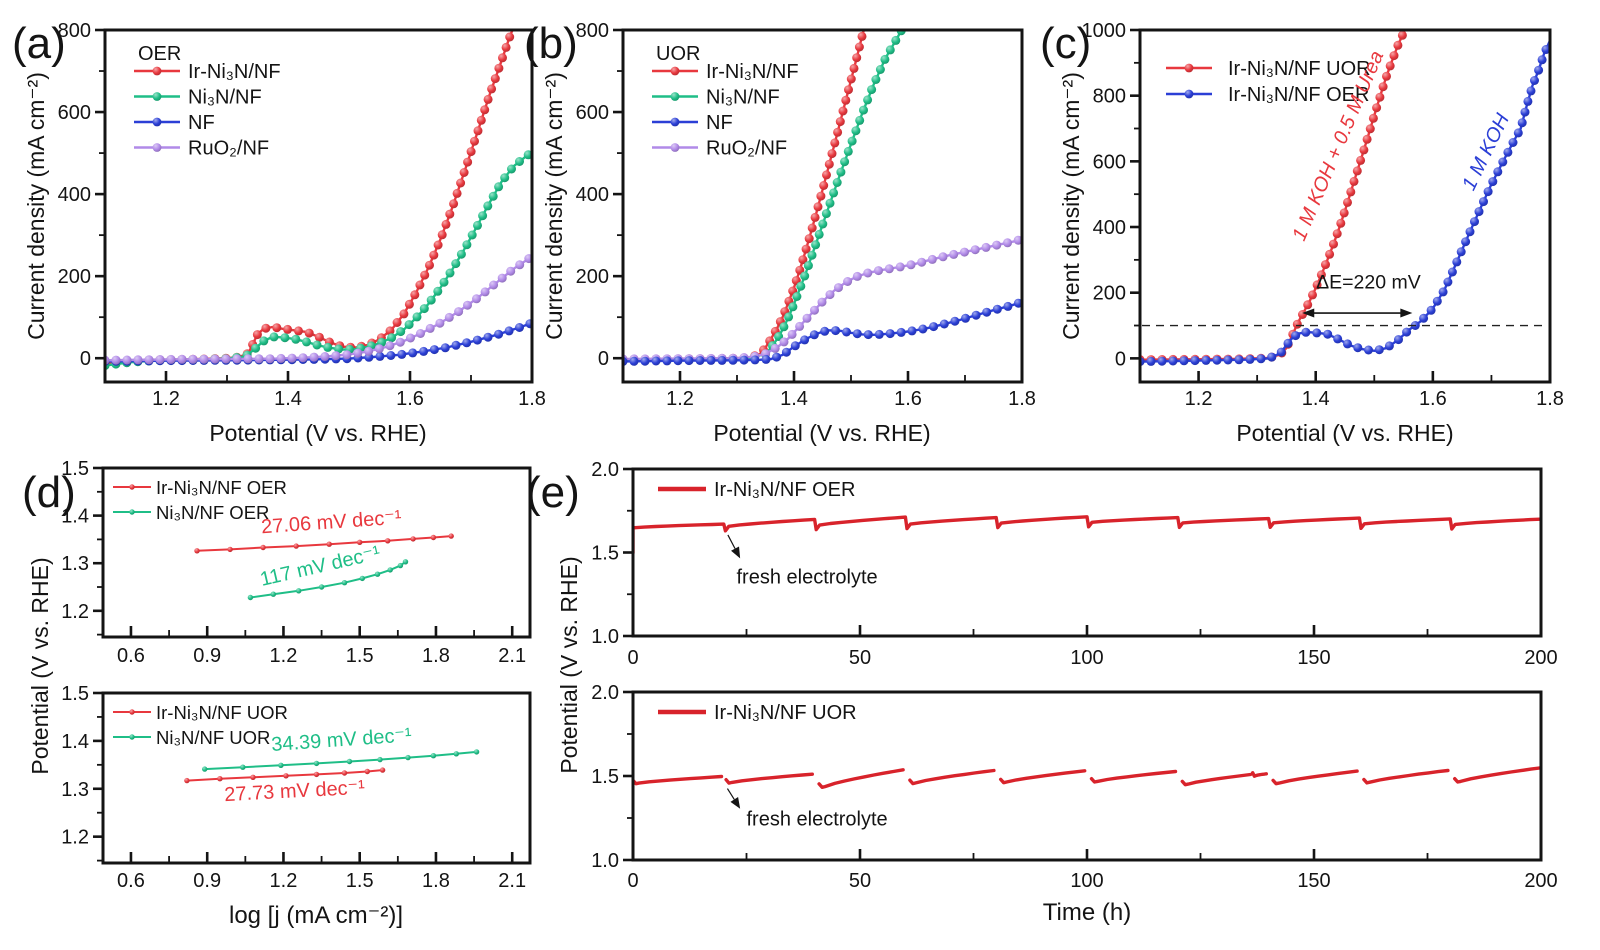  I want to click on y-tick-label: 0, so click(85, 359).